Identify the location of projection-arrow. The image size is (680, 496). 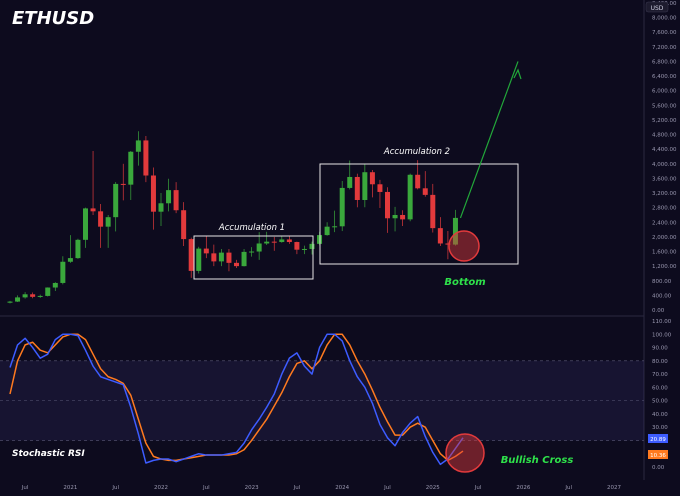
(489, 140).